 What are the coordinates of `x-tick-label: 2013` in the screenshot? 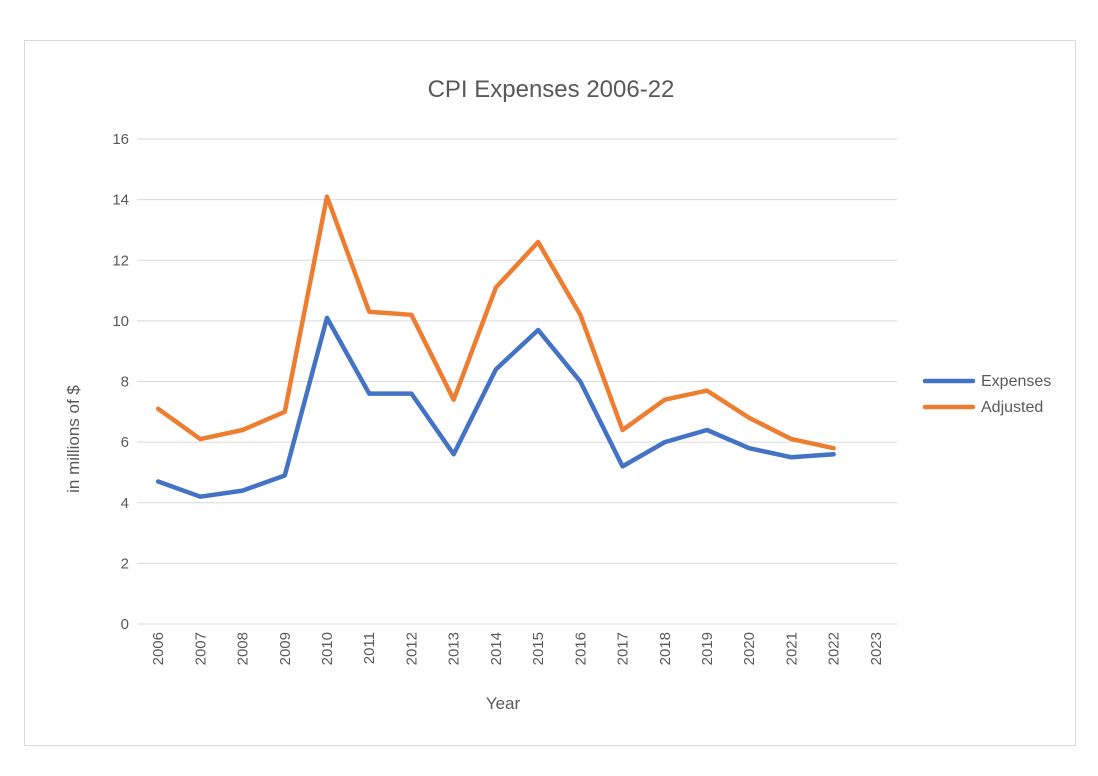 It's located at (454, 648).